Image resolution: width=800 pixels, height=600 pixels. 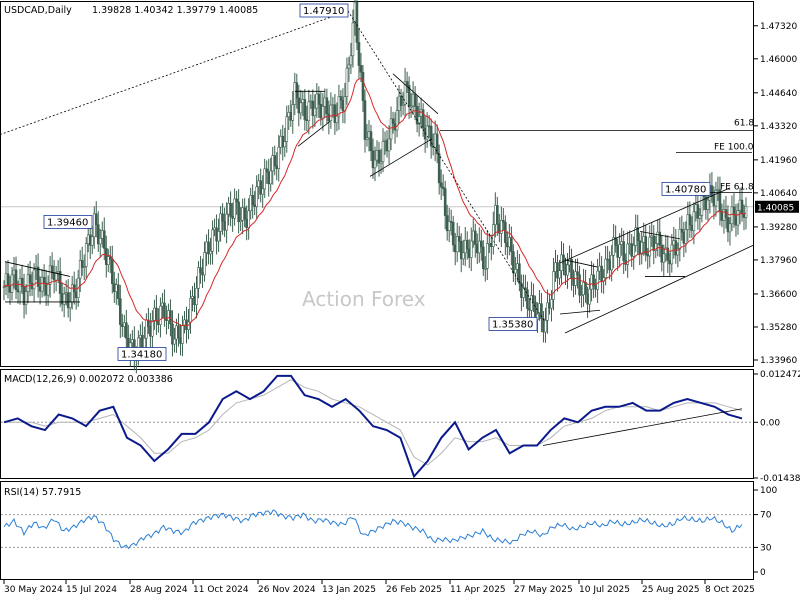 What do you see at coordinates (768, 491) in the screenshot?
I see `rsi-axis-label: 100` at bounding box center [768, 491].